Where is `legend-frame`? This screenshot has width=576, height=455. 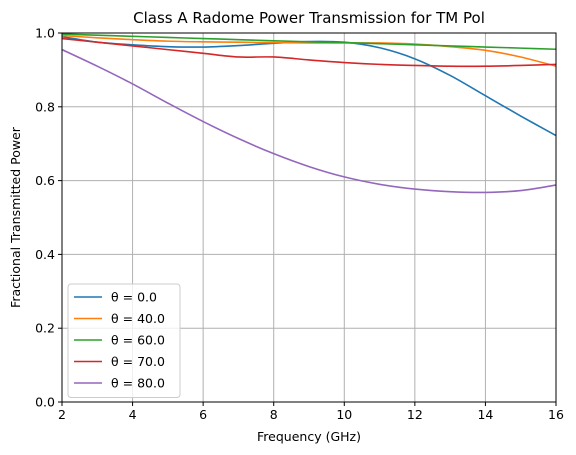 legend-frame is located at coordinates (124, 340).